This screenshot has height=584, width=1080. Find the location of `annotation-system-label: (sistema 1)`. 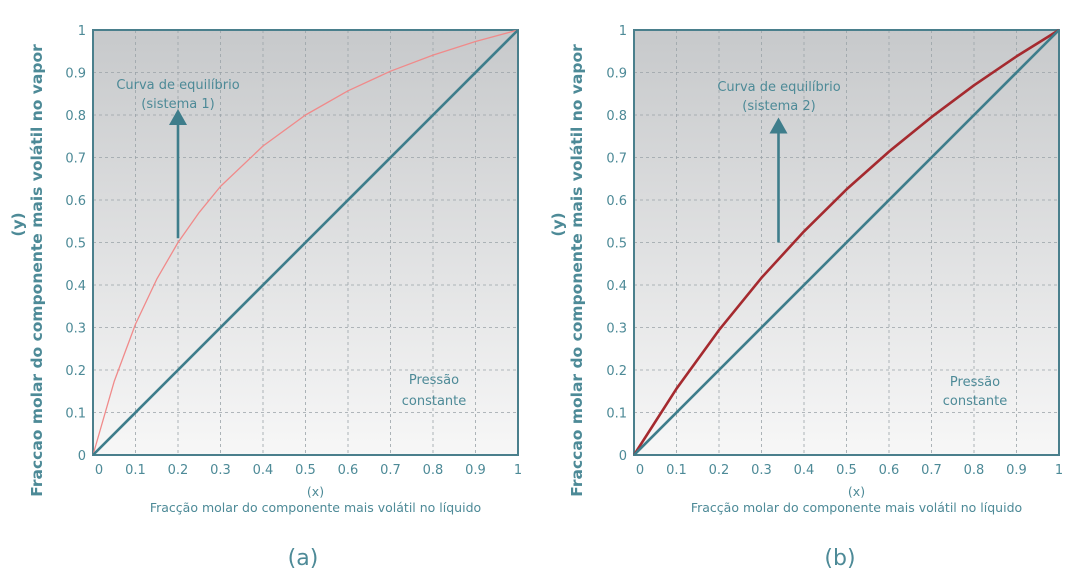

annotation-system-label: (sistema 1) is located at coordinates (177, 104).